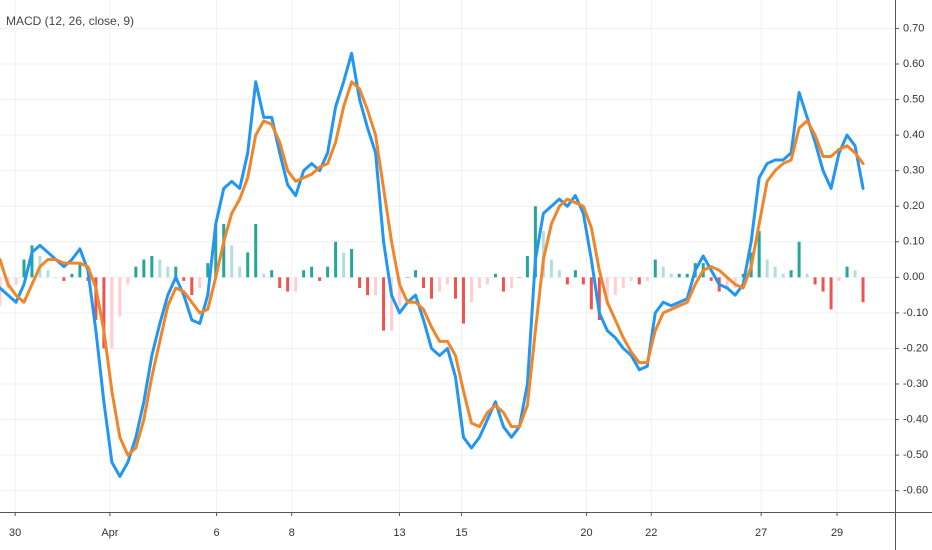 The height and width of the screenshot is (550, 932). I want to click on y-tick-label: -0.10, so click(915, 313).